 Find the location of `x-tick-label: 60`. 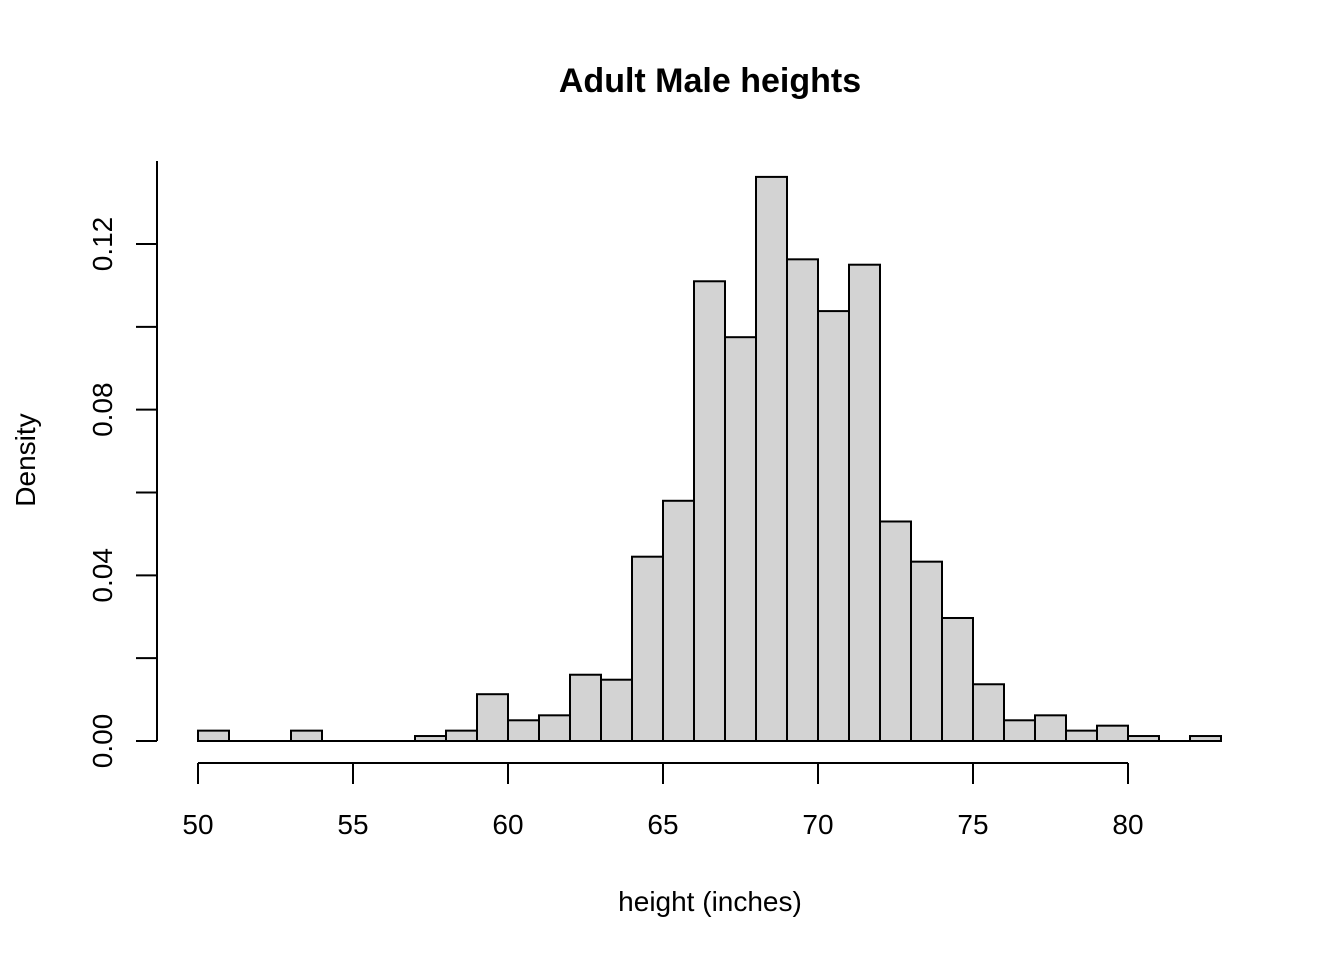

x-tick-label: 60 is located at coordinates (507, 824).